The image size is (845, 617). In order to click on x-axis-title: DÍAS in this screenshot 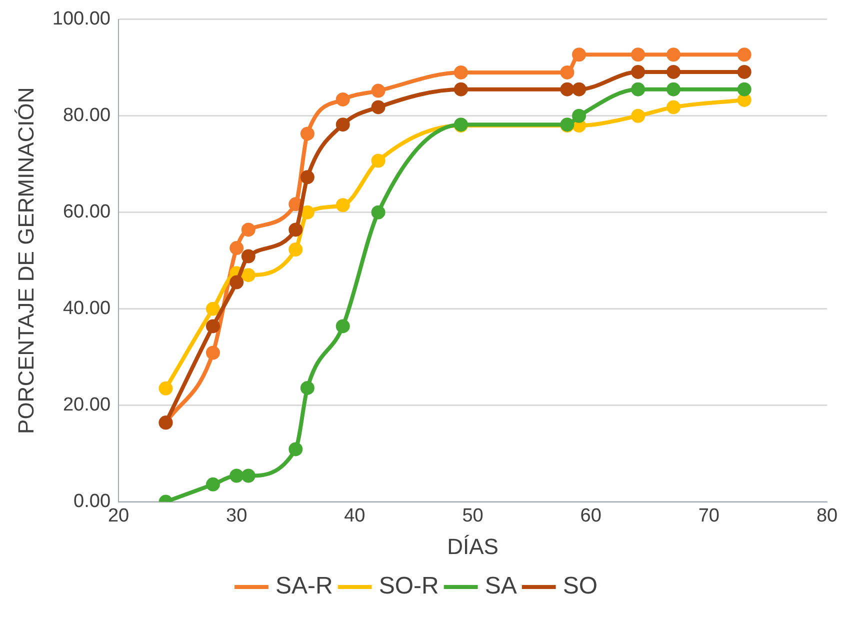, I will do `click(472, 546)`.